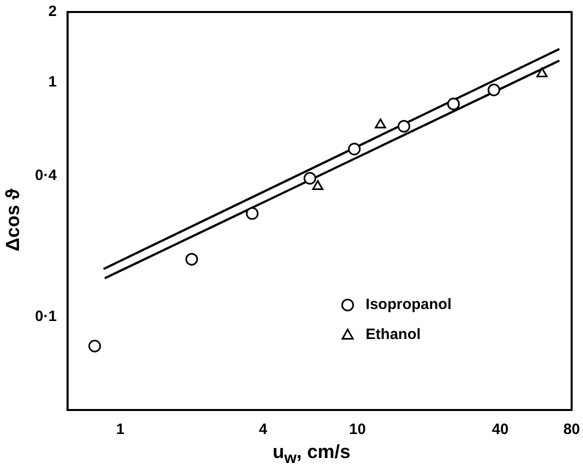 The height and width of the screenshot is (470, 583). What do you see at coordinates (52, 82) in the screenshot?
I see `y-tick-label: 1` at bounding box center [52, 82].